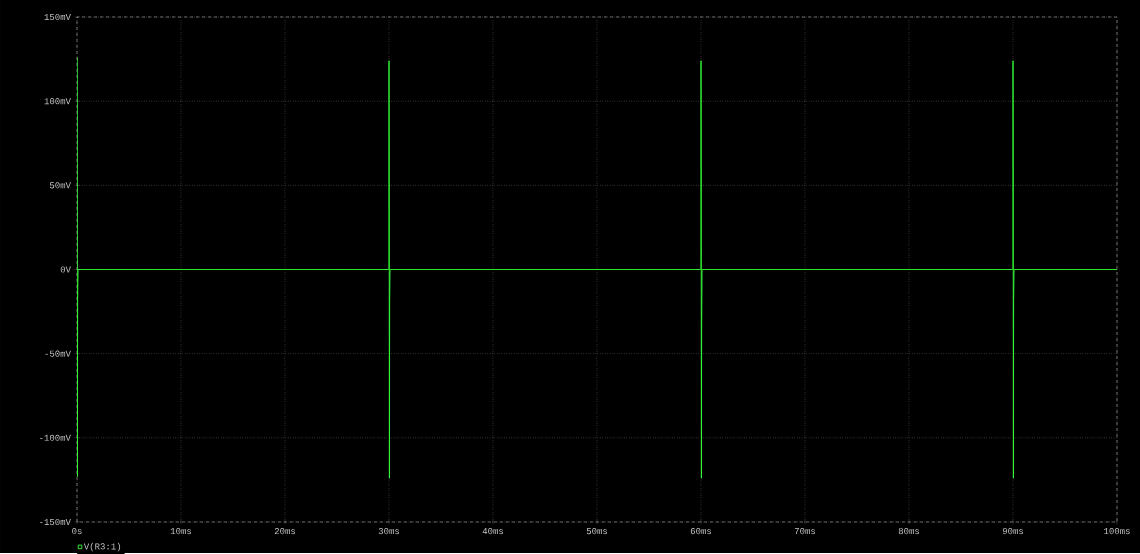  Describe the element at coordinates (55, 437) in the screenshot. I see `y-tick-label: -100mV` at that location.